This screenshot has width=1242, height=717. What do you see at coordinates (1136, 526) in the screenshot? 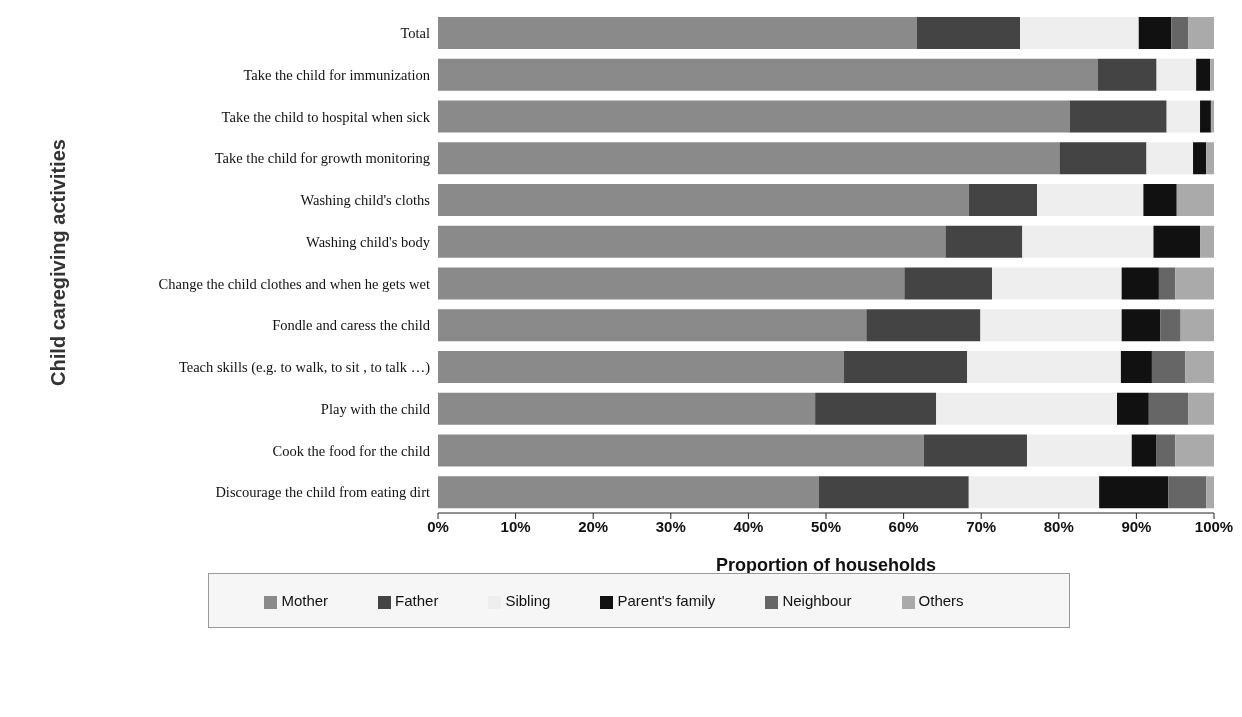
I see `x-tick-label: 90%` at bounding box center [1136, 526].